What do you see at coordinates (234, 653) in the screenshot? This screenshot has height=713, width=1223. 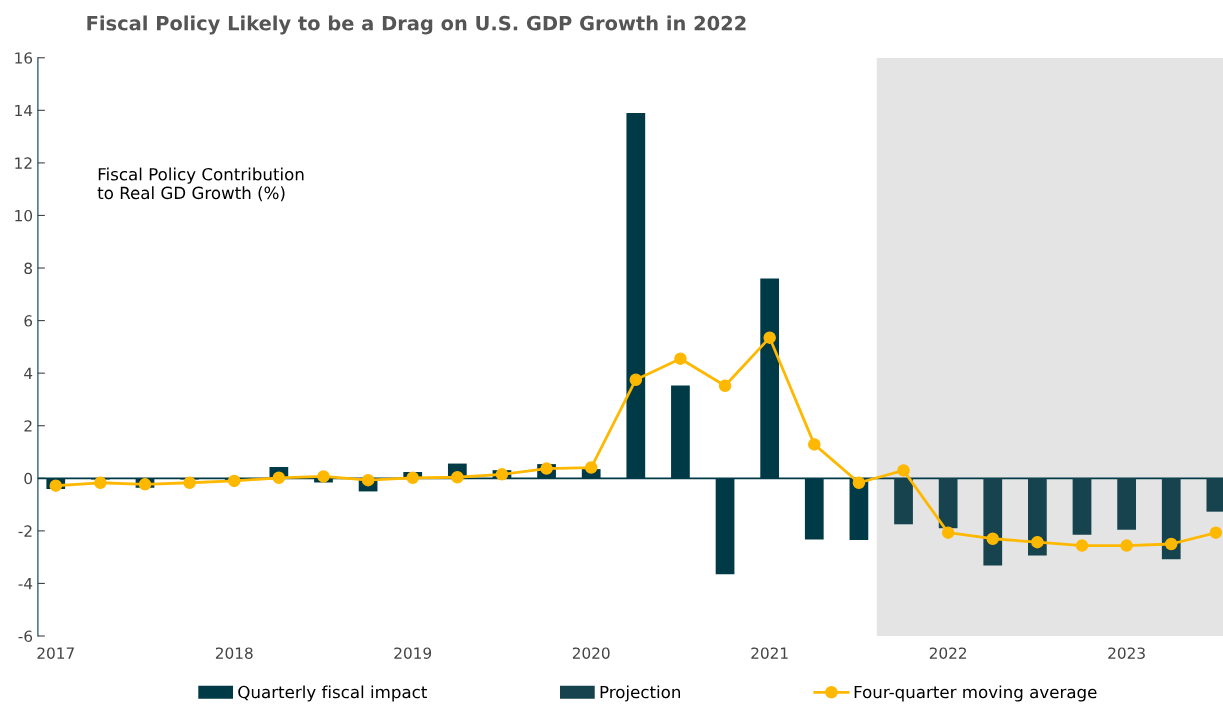 I see `x-tick-label: 2018` at bounding box center [234, 653].